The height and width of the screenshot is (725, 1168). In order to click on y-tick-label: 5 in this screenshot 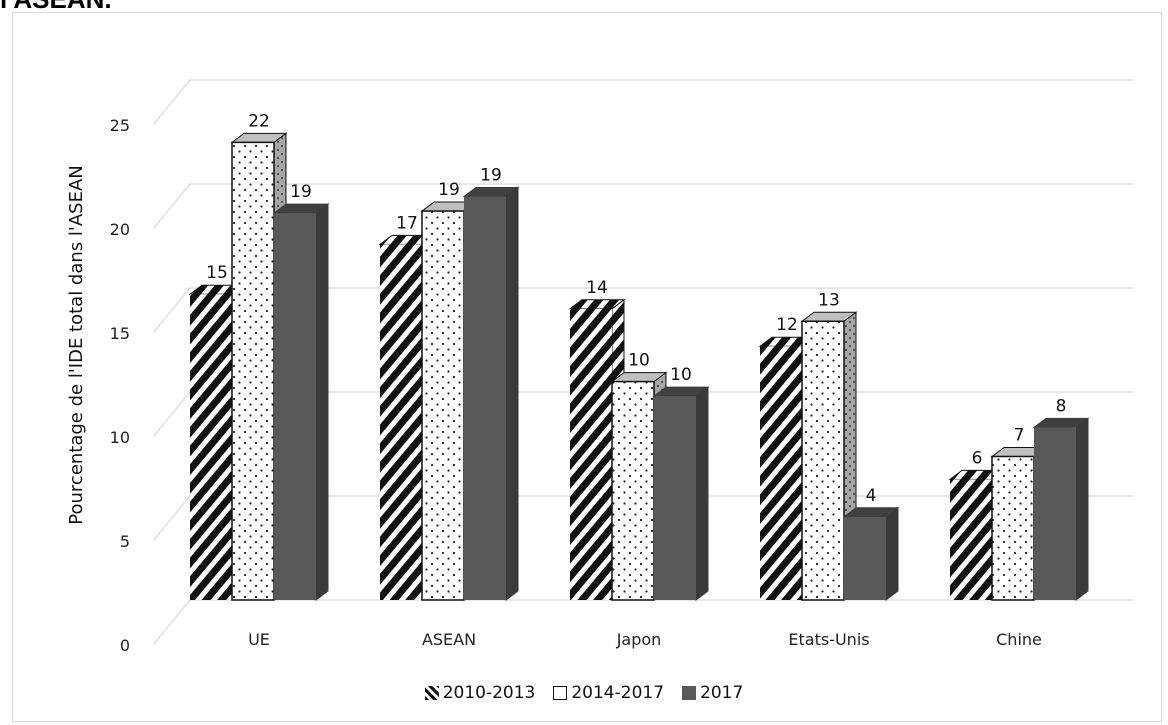, I will do `click(125, 541)`.